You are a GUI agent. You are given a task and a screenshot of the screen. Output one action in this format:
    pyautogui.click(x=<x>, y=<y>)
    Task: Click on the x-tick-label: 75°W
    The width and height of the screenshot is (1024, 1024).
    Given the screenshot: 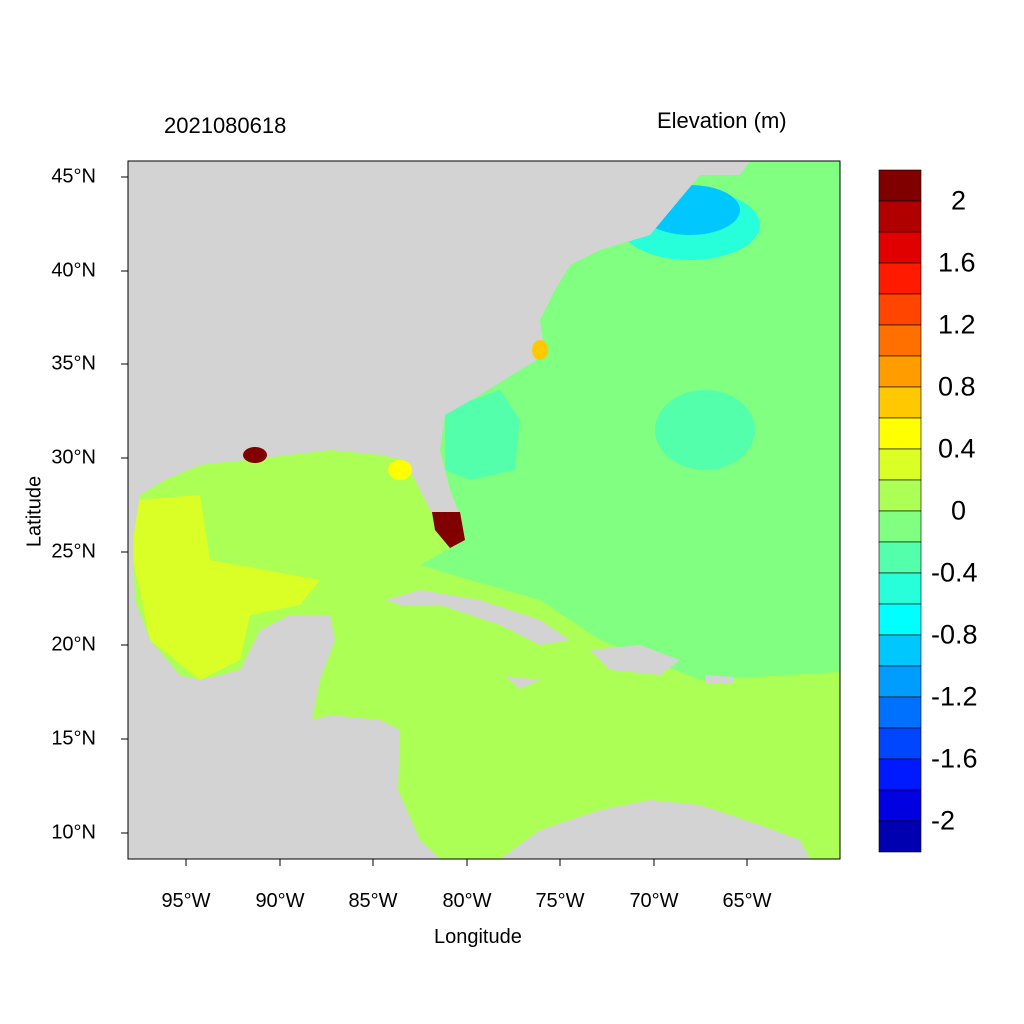 What is the action you would take?
    pyautogui.click(x=560, y=901)
    